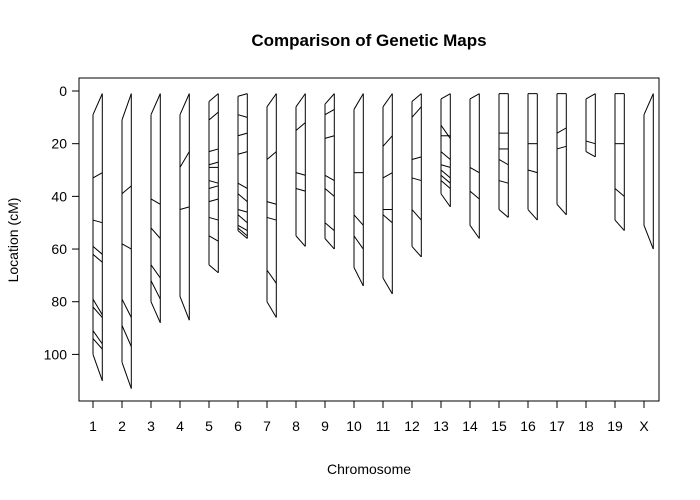 This screenshot has height=500, width=700. Describe the element at coordinates (369, 417) in the screenshot. I see `x-axis: 1 2 3 4 5 6 7 8 9 10 11 12 13 14 15 16 17 18 19 X` at that location.